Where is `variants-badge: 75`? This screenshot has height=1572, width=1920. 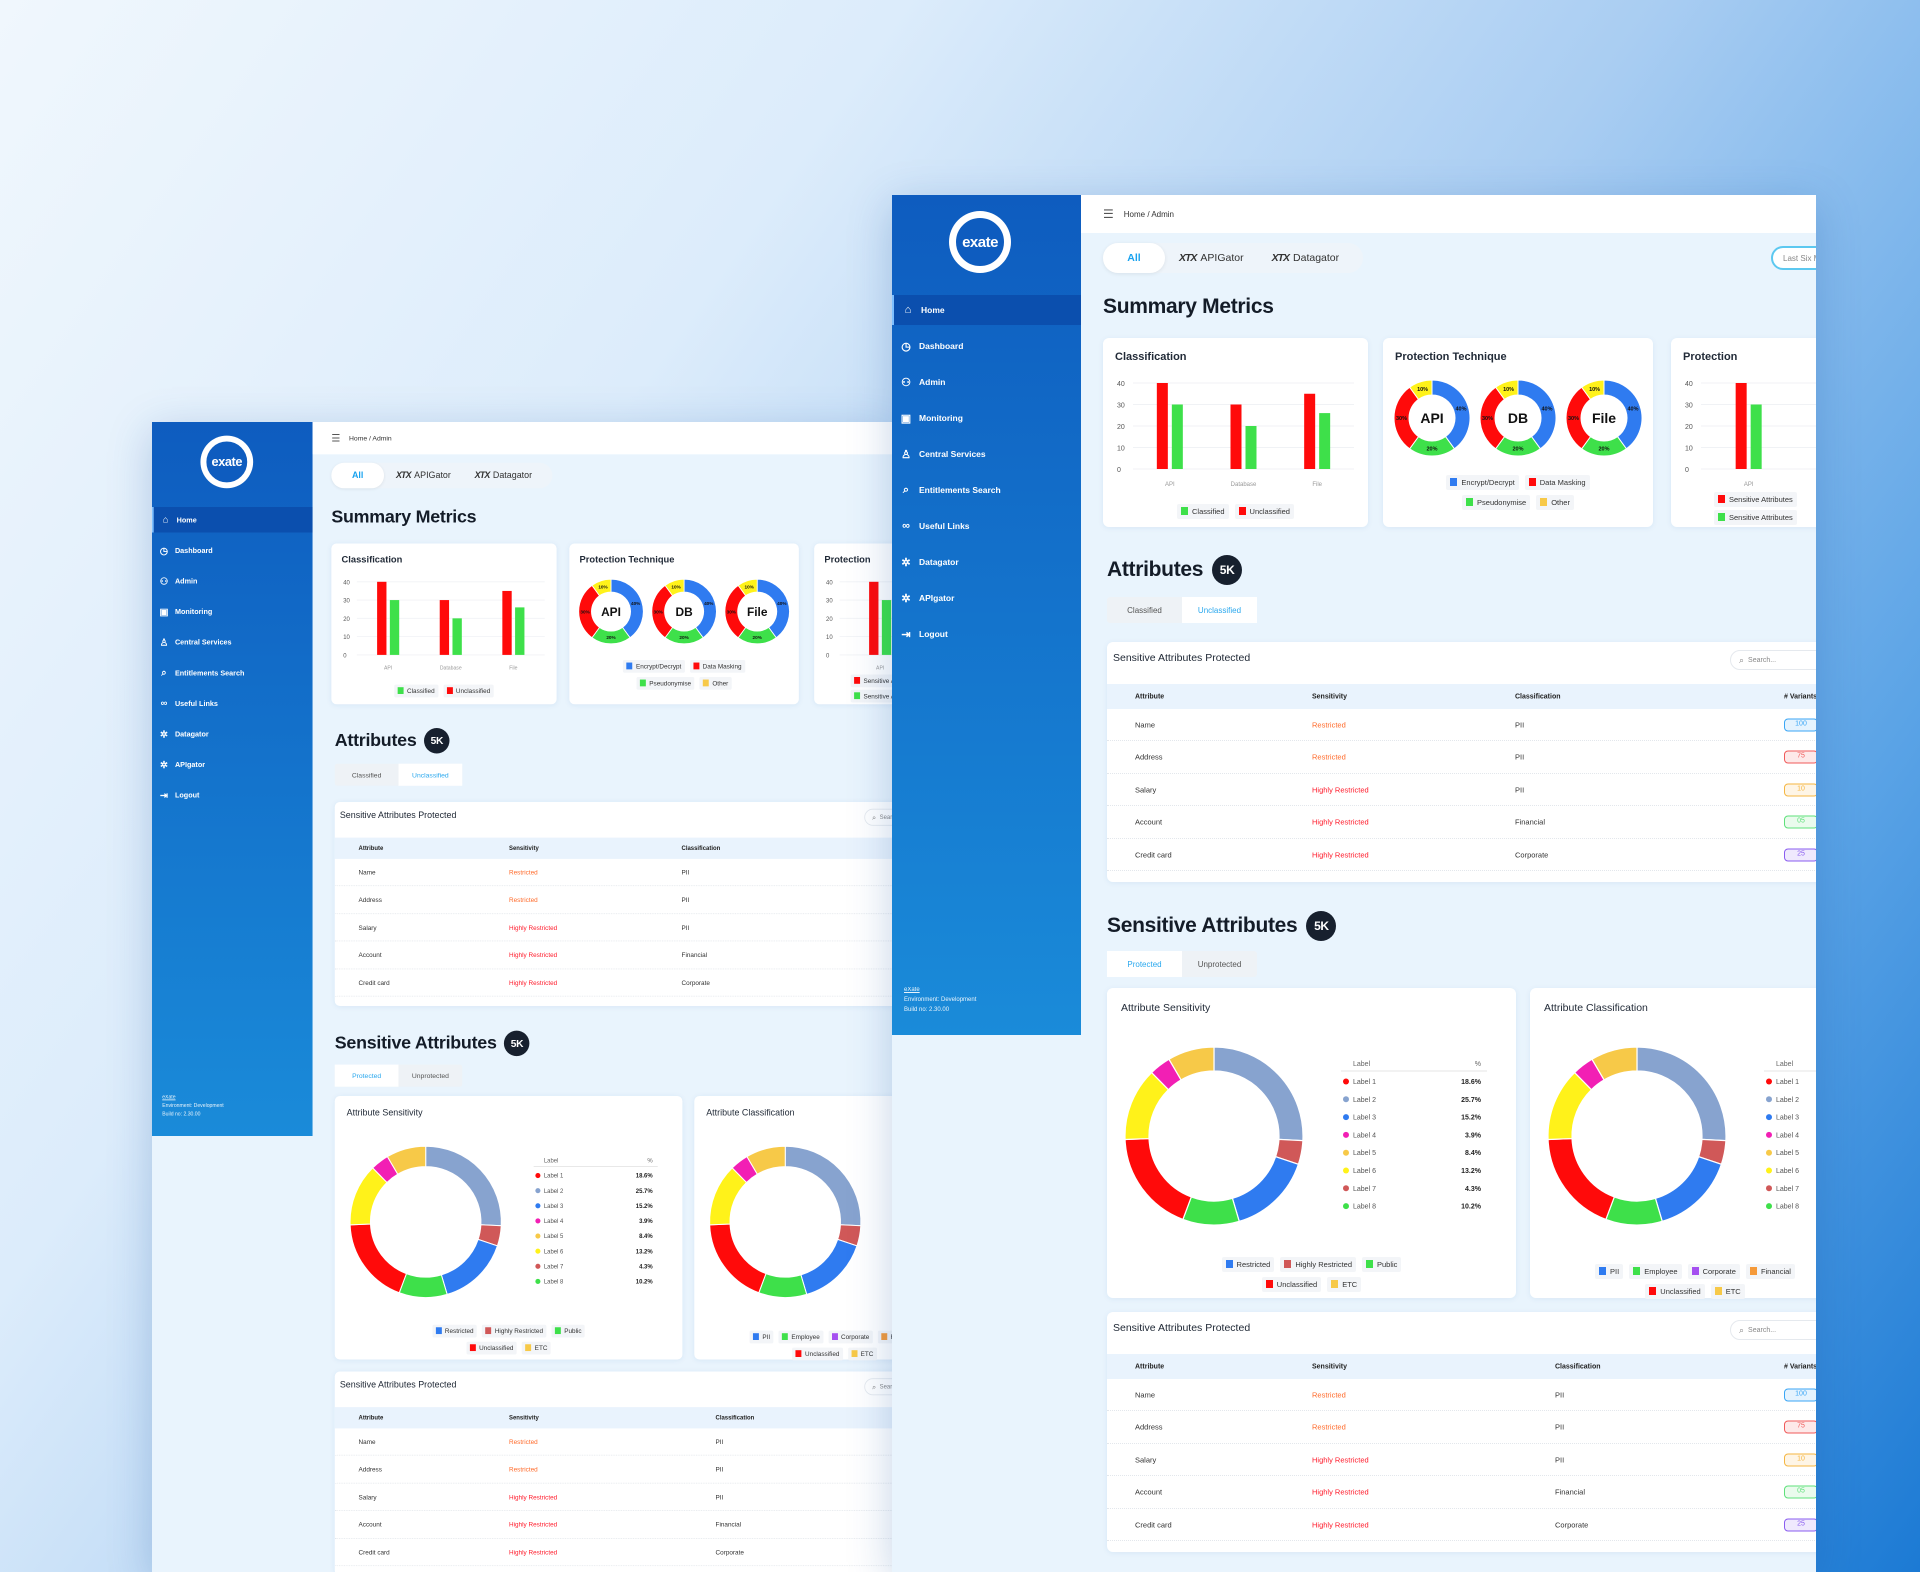
variants-badge: 75 is located at coordinates (1800, 1427).